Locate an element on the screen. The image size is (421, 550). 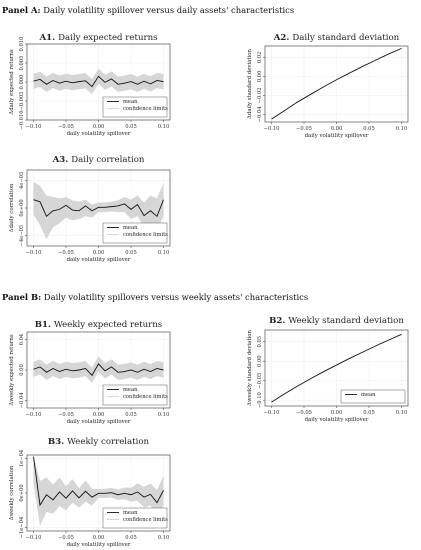
b3-ylabel: Δweekly correlation is located at coordinates (12, 492).